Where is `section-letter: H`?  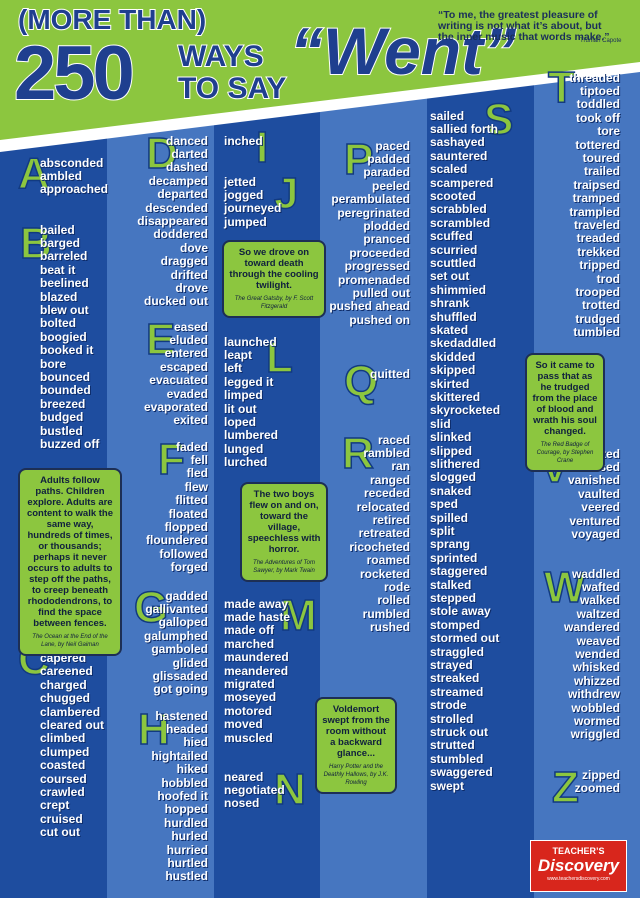 section-letter: H is located at coordinates (153, 729).